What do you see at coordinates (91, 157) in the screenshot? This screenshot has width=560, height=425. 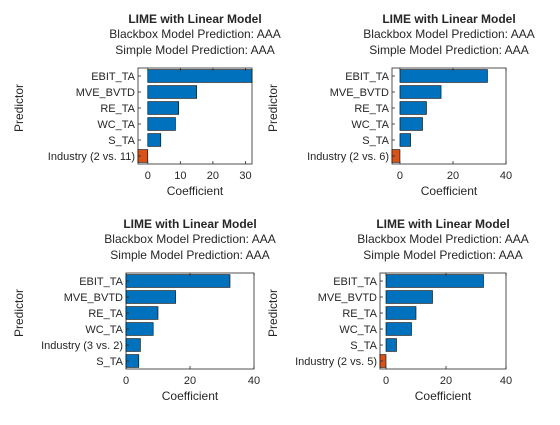 I see `y-tick-label: Industry (2 vs. 11)` at bounding box center [91, 157].